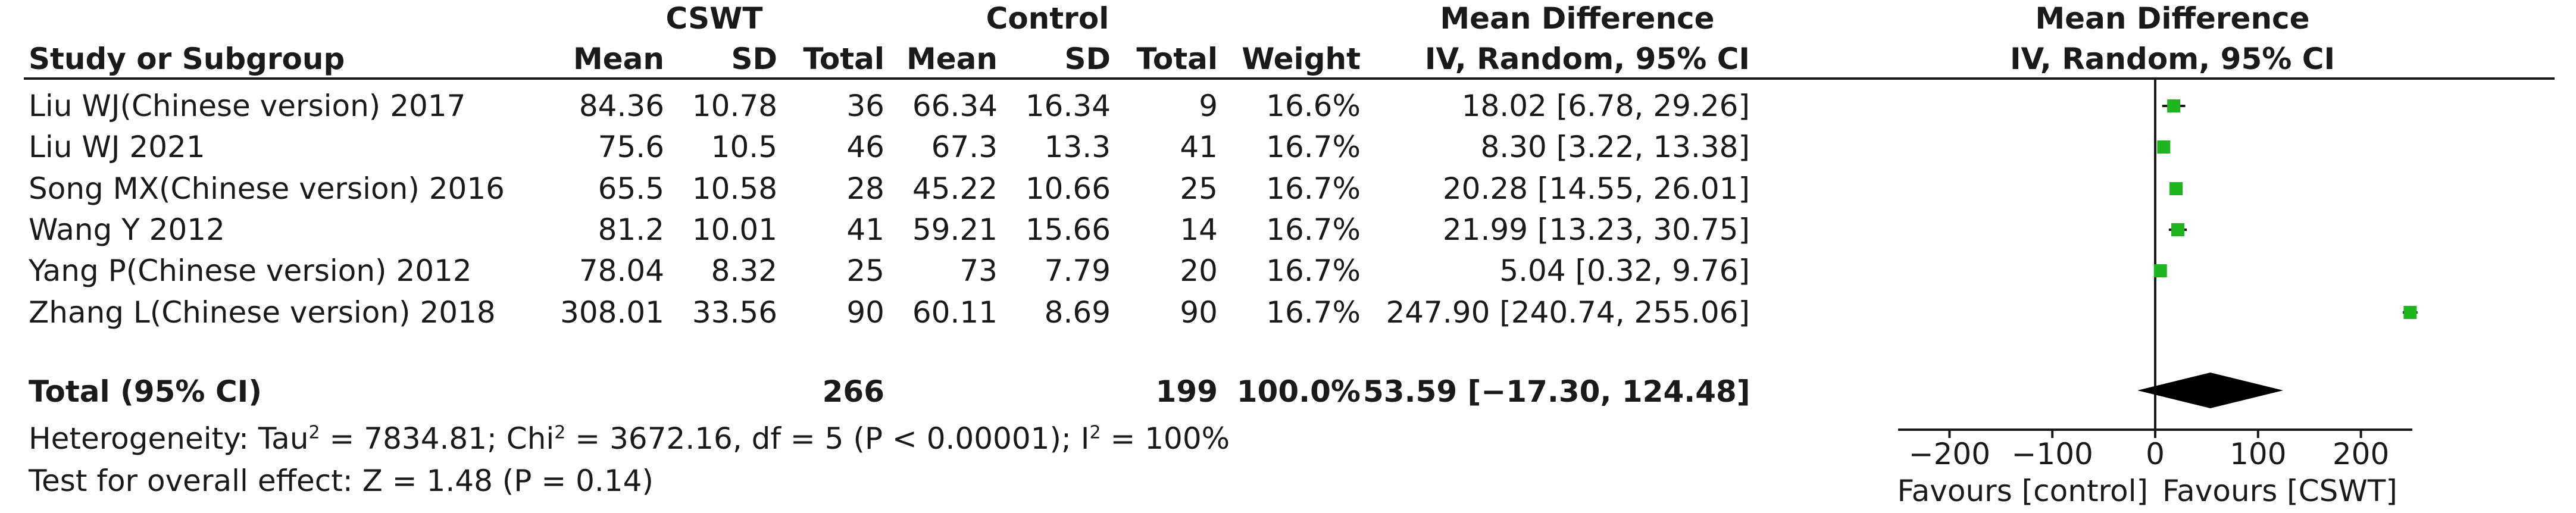 The width and height of the screenshot is (2576, 513). What do you see at coordinates (2172, 18) in the screenshot?
I see `plot-header-title: Mean Difference` at bounding box center [2172, 18].